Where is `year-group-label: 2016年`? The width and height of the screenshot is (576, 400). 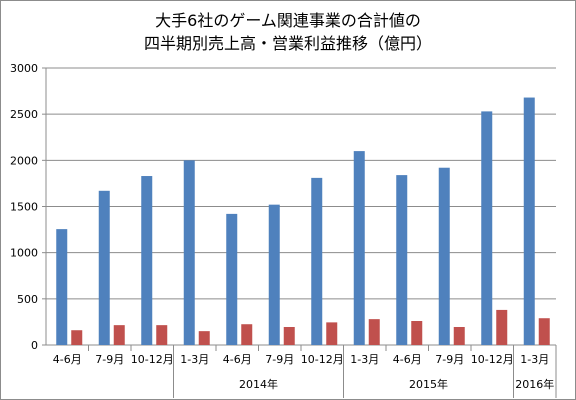 year-group-label: 2016年 is located at coordinates (534, 384).